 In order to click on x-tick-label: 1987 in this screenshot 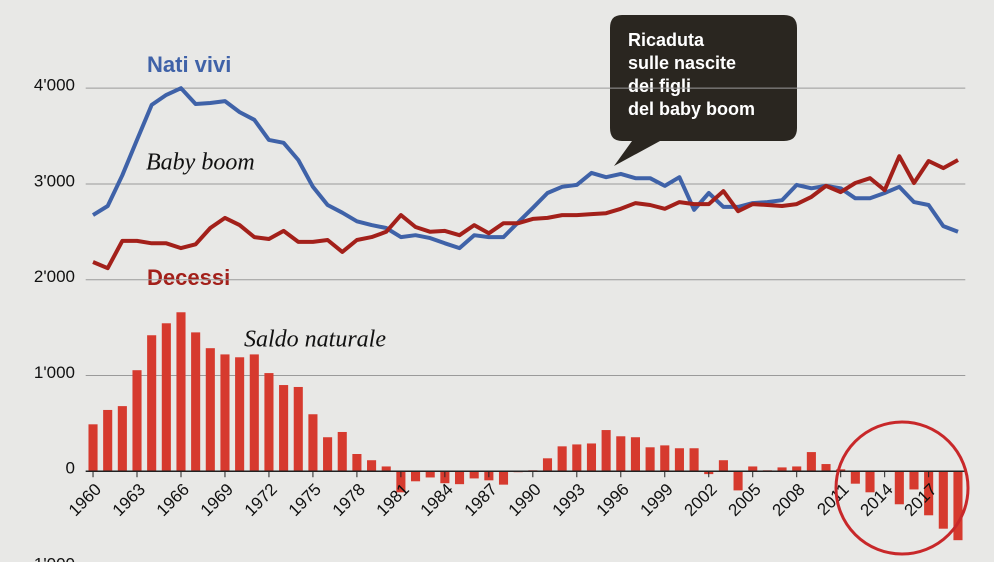, I will do `click(481, 500)`.